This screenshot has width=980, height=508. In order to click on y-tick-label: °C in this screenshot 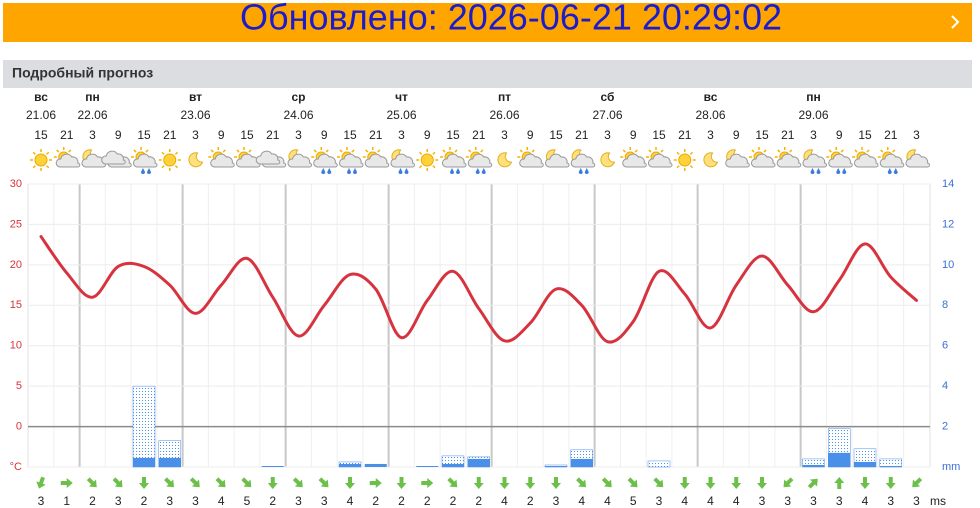, I will do `click(16, 467)`.